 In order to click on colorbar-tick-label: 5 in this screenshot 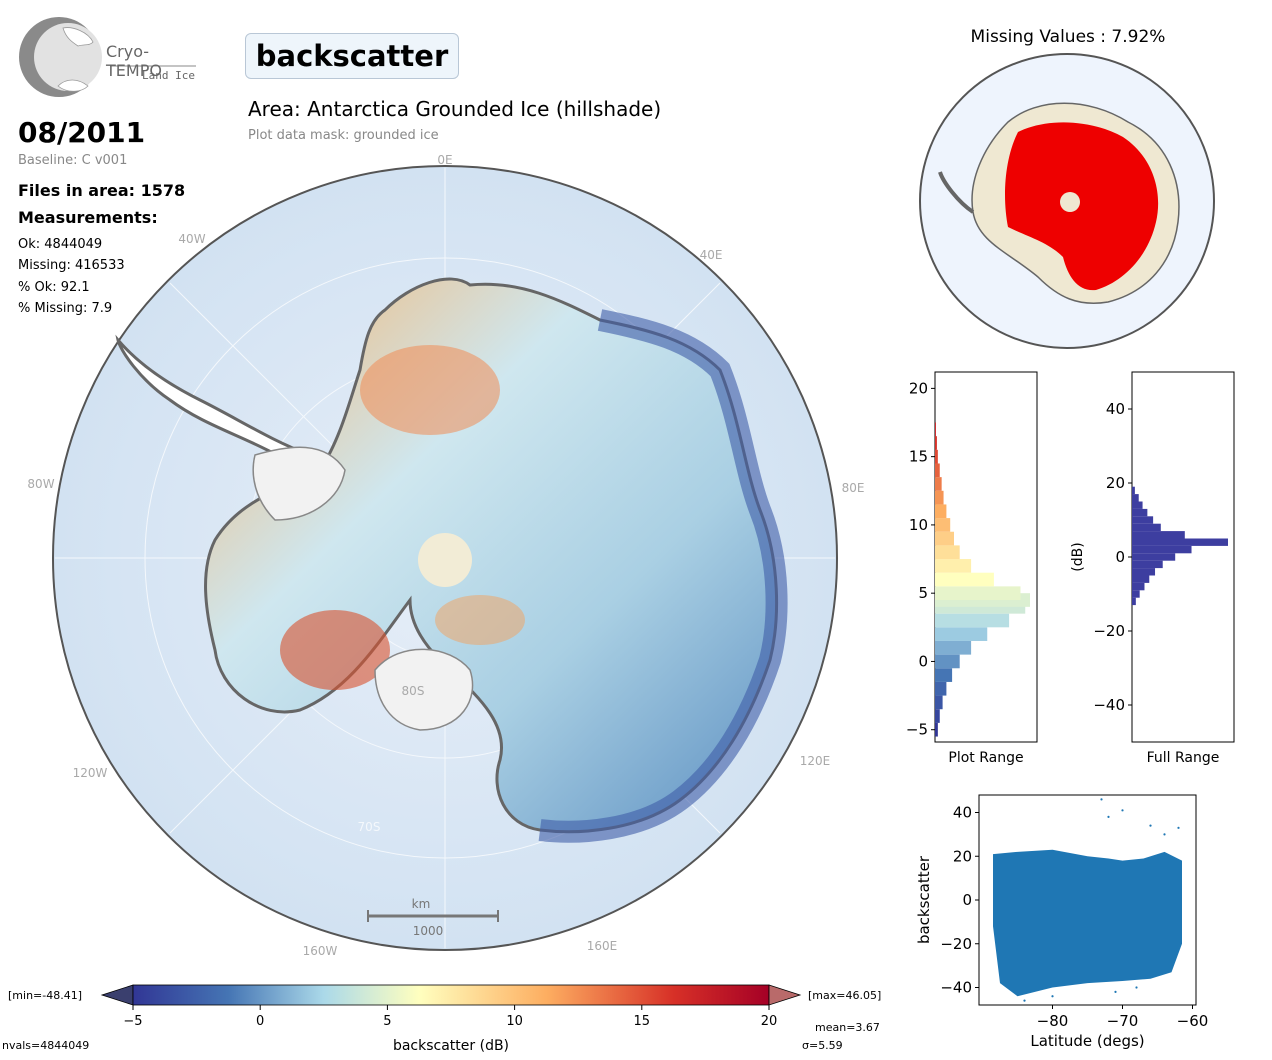, I will do `click(387, 1021)`.